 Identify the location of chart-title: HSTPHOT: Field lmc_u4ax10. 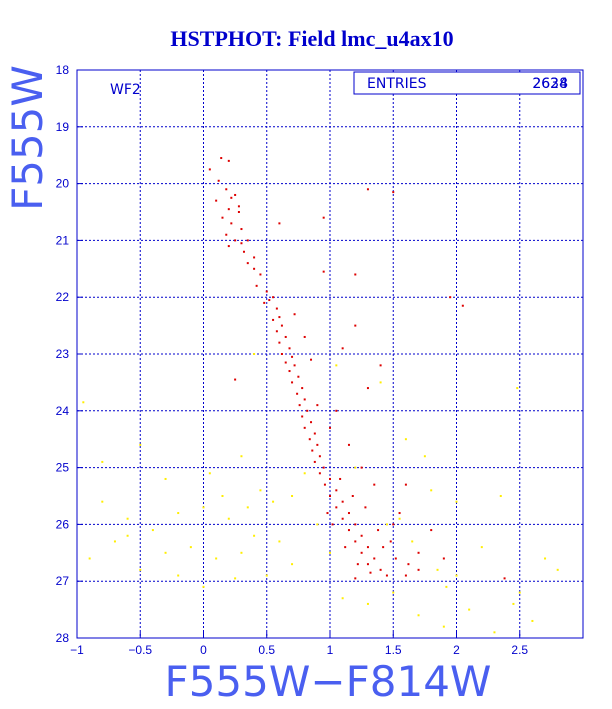
(311, 38).